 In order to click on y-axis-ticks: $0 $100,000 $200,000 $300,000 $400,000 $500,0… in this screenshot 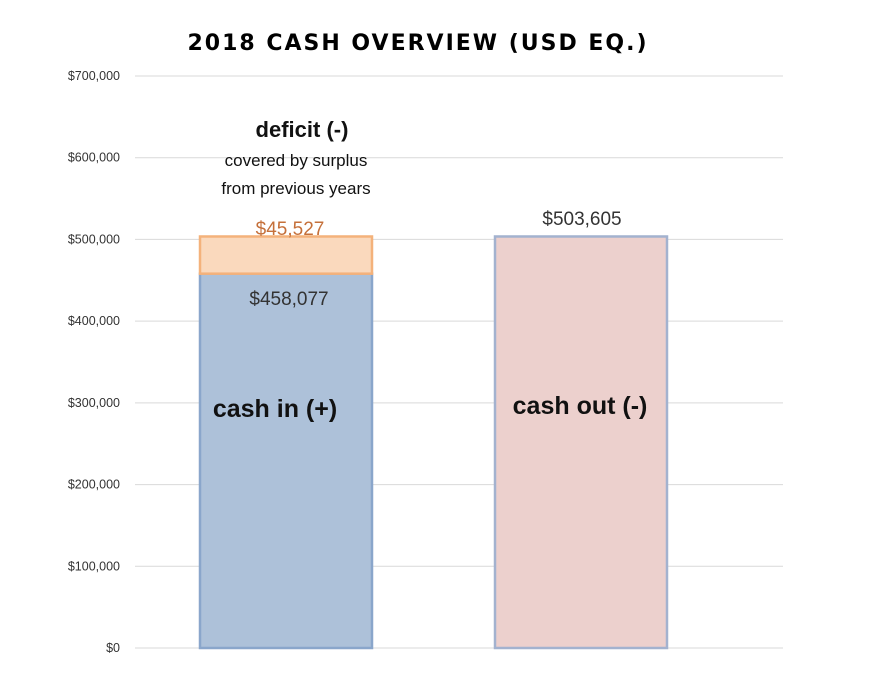, I will do `click(94, 362)`.